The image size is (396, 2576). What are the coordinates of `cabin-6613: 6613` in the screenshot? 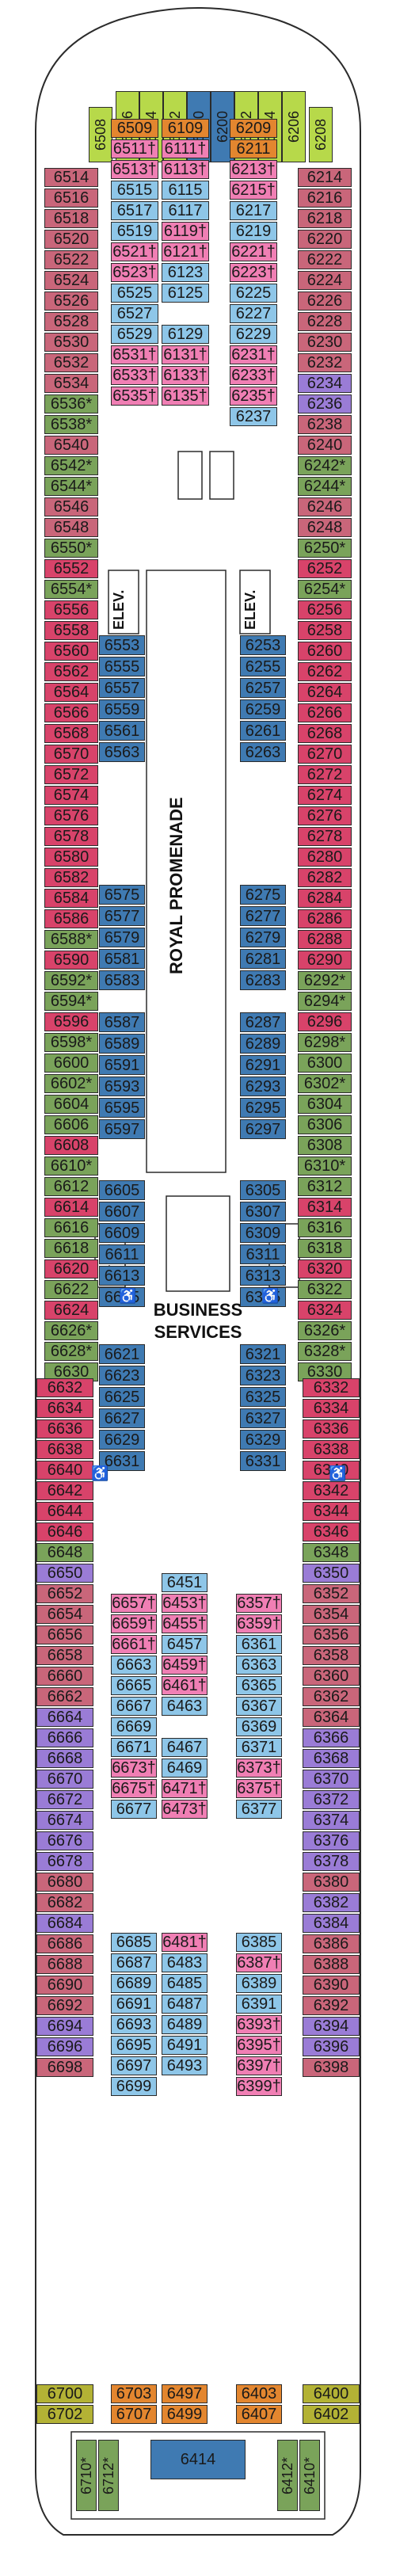 It's located at (122, 1276).